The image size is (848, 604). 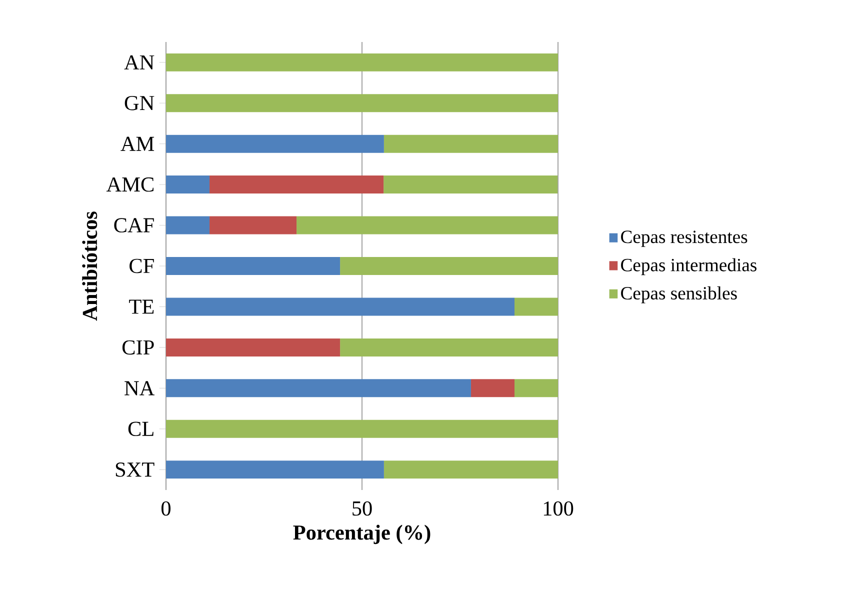 I want to click on y-tick-label: CIP, so click(x=138, y=347).